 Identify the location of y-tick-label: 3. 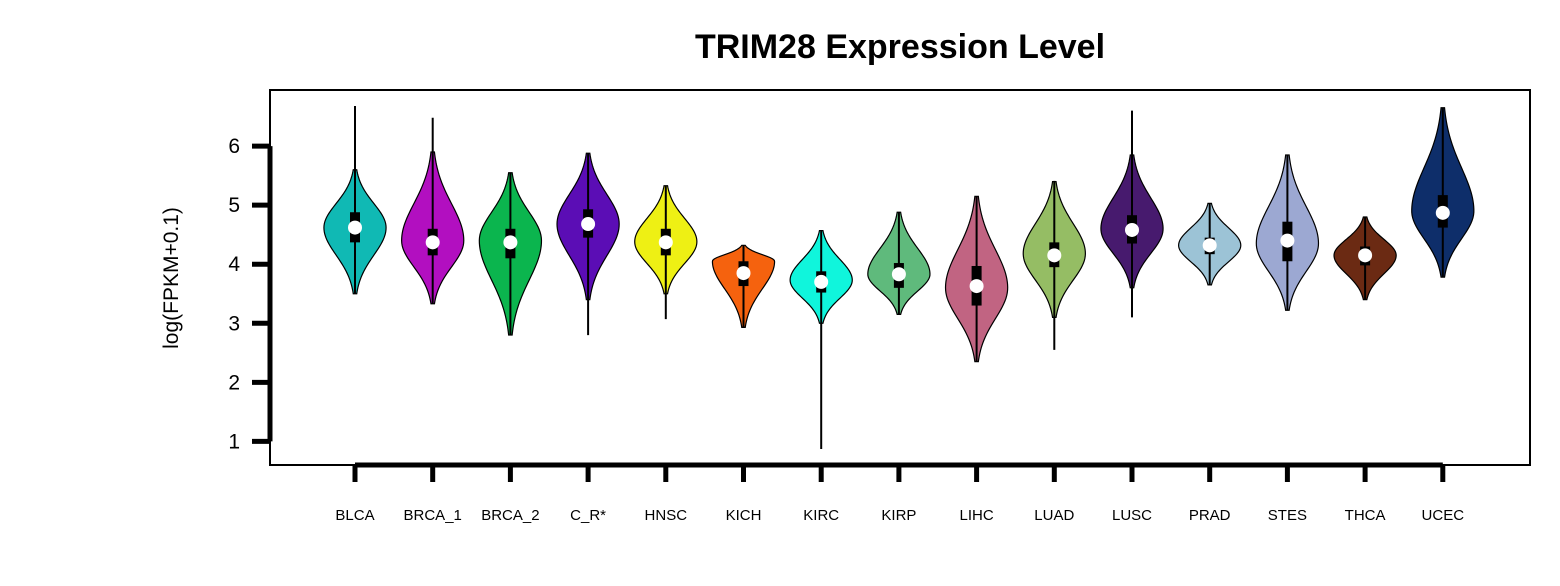
(234, 323).